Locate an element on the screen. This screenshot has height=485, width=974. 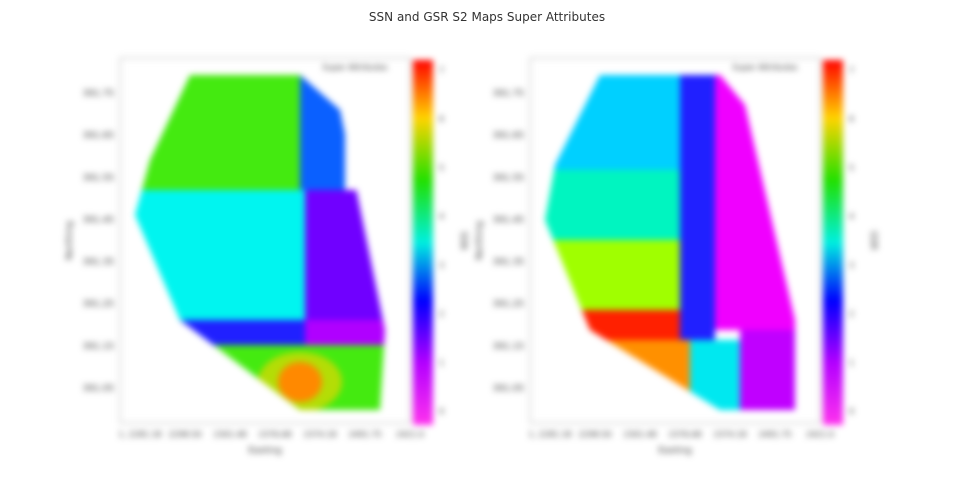
figure-title: SSN and GSR S2 Maps Super Attributes is located at coordinates (487, 17).